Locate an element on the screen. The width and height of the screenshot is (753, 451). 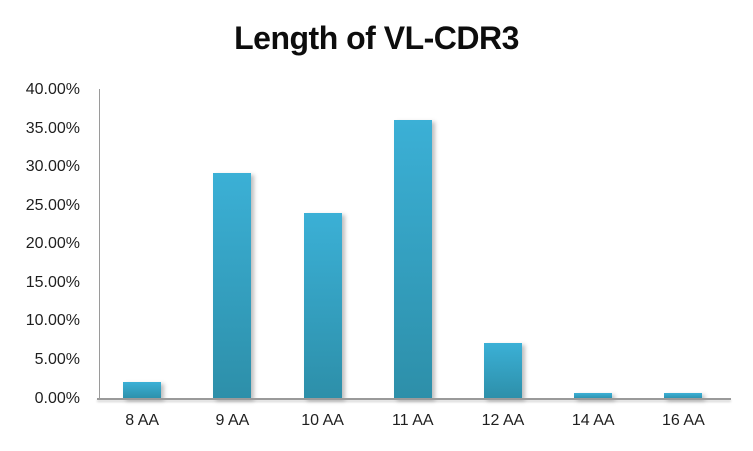
x-axis-line is located at coordinates (414, 399).